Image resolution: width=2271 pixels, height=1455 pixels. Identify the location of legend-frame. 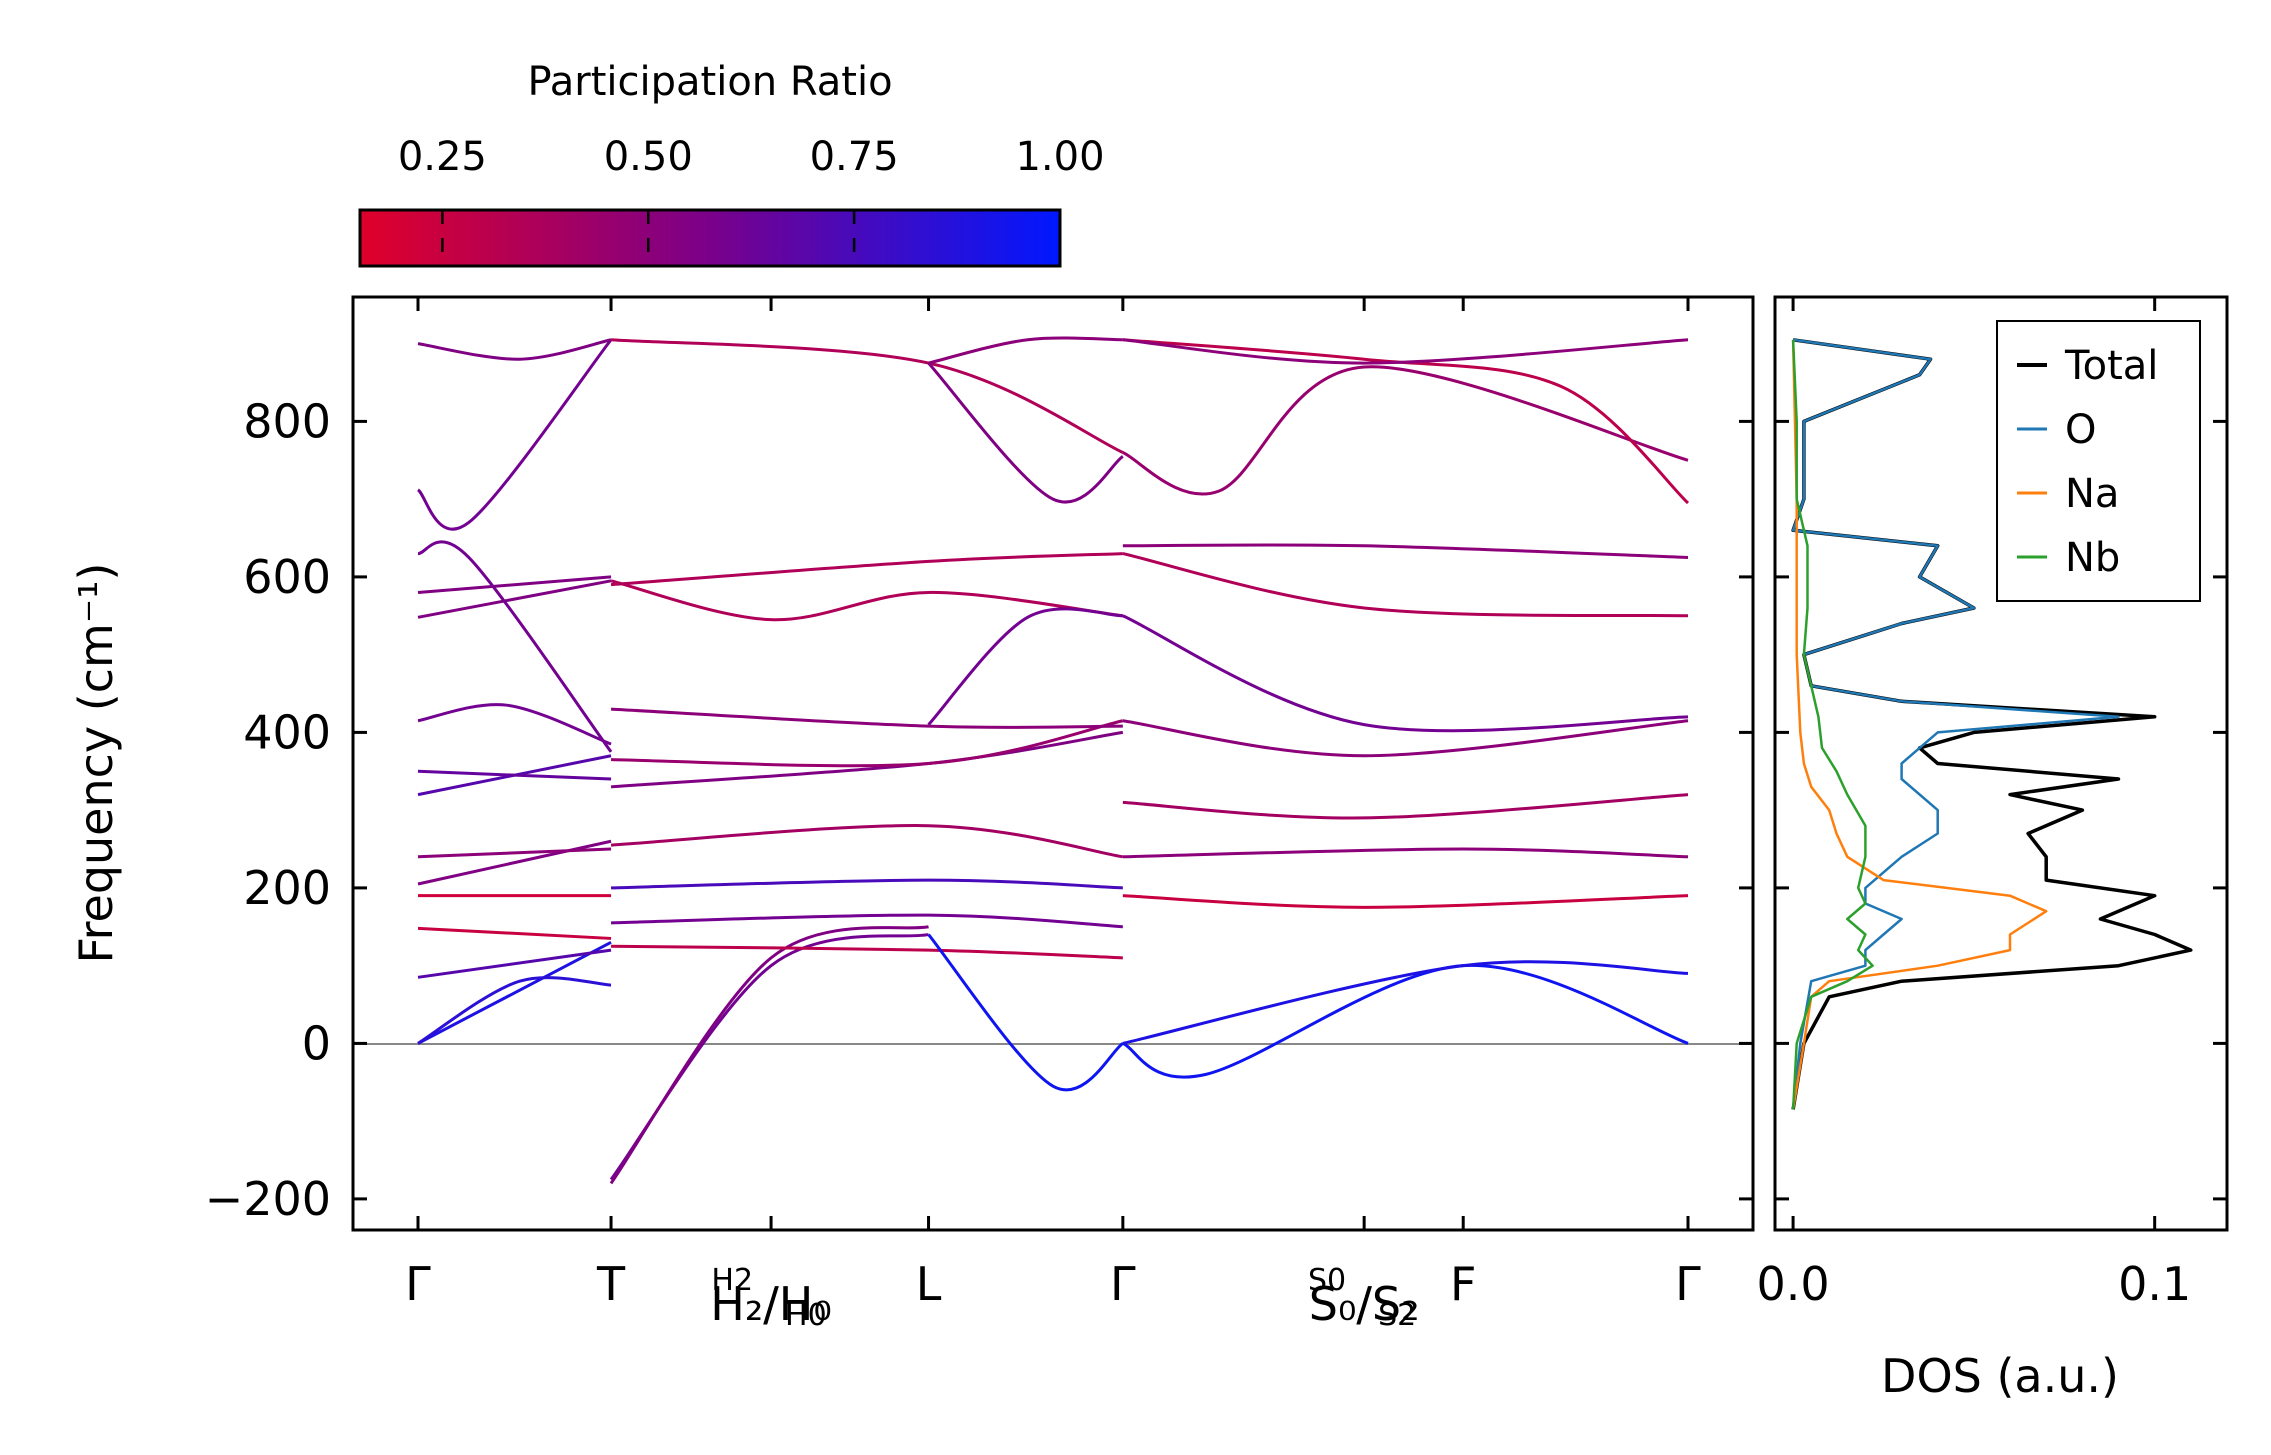
(2098, 461).